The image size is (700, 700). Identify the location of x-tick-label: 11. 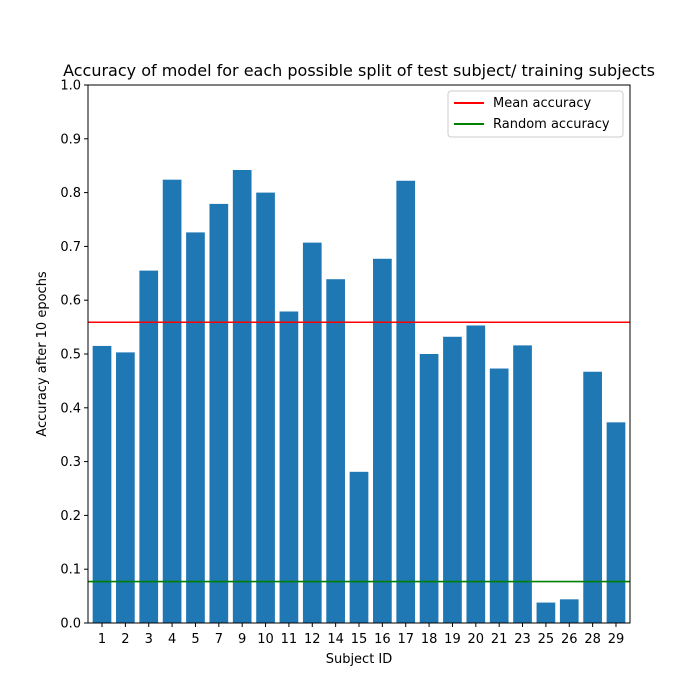
(289, 639).